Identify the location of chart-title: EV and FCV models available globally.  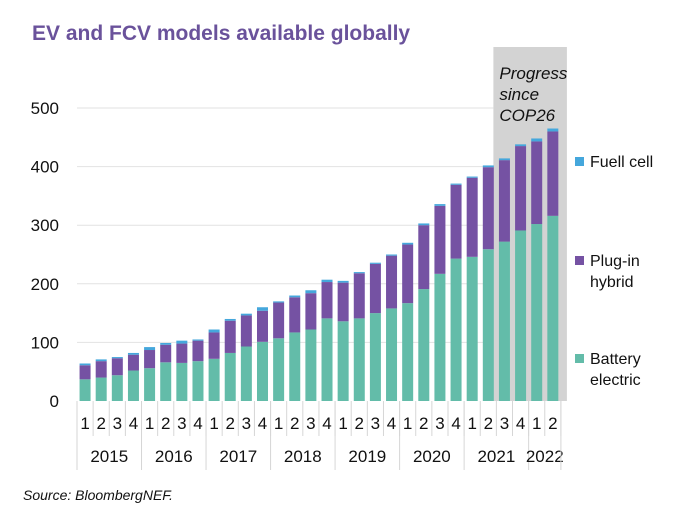
(221, 33).